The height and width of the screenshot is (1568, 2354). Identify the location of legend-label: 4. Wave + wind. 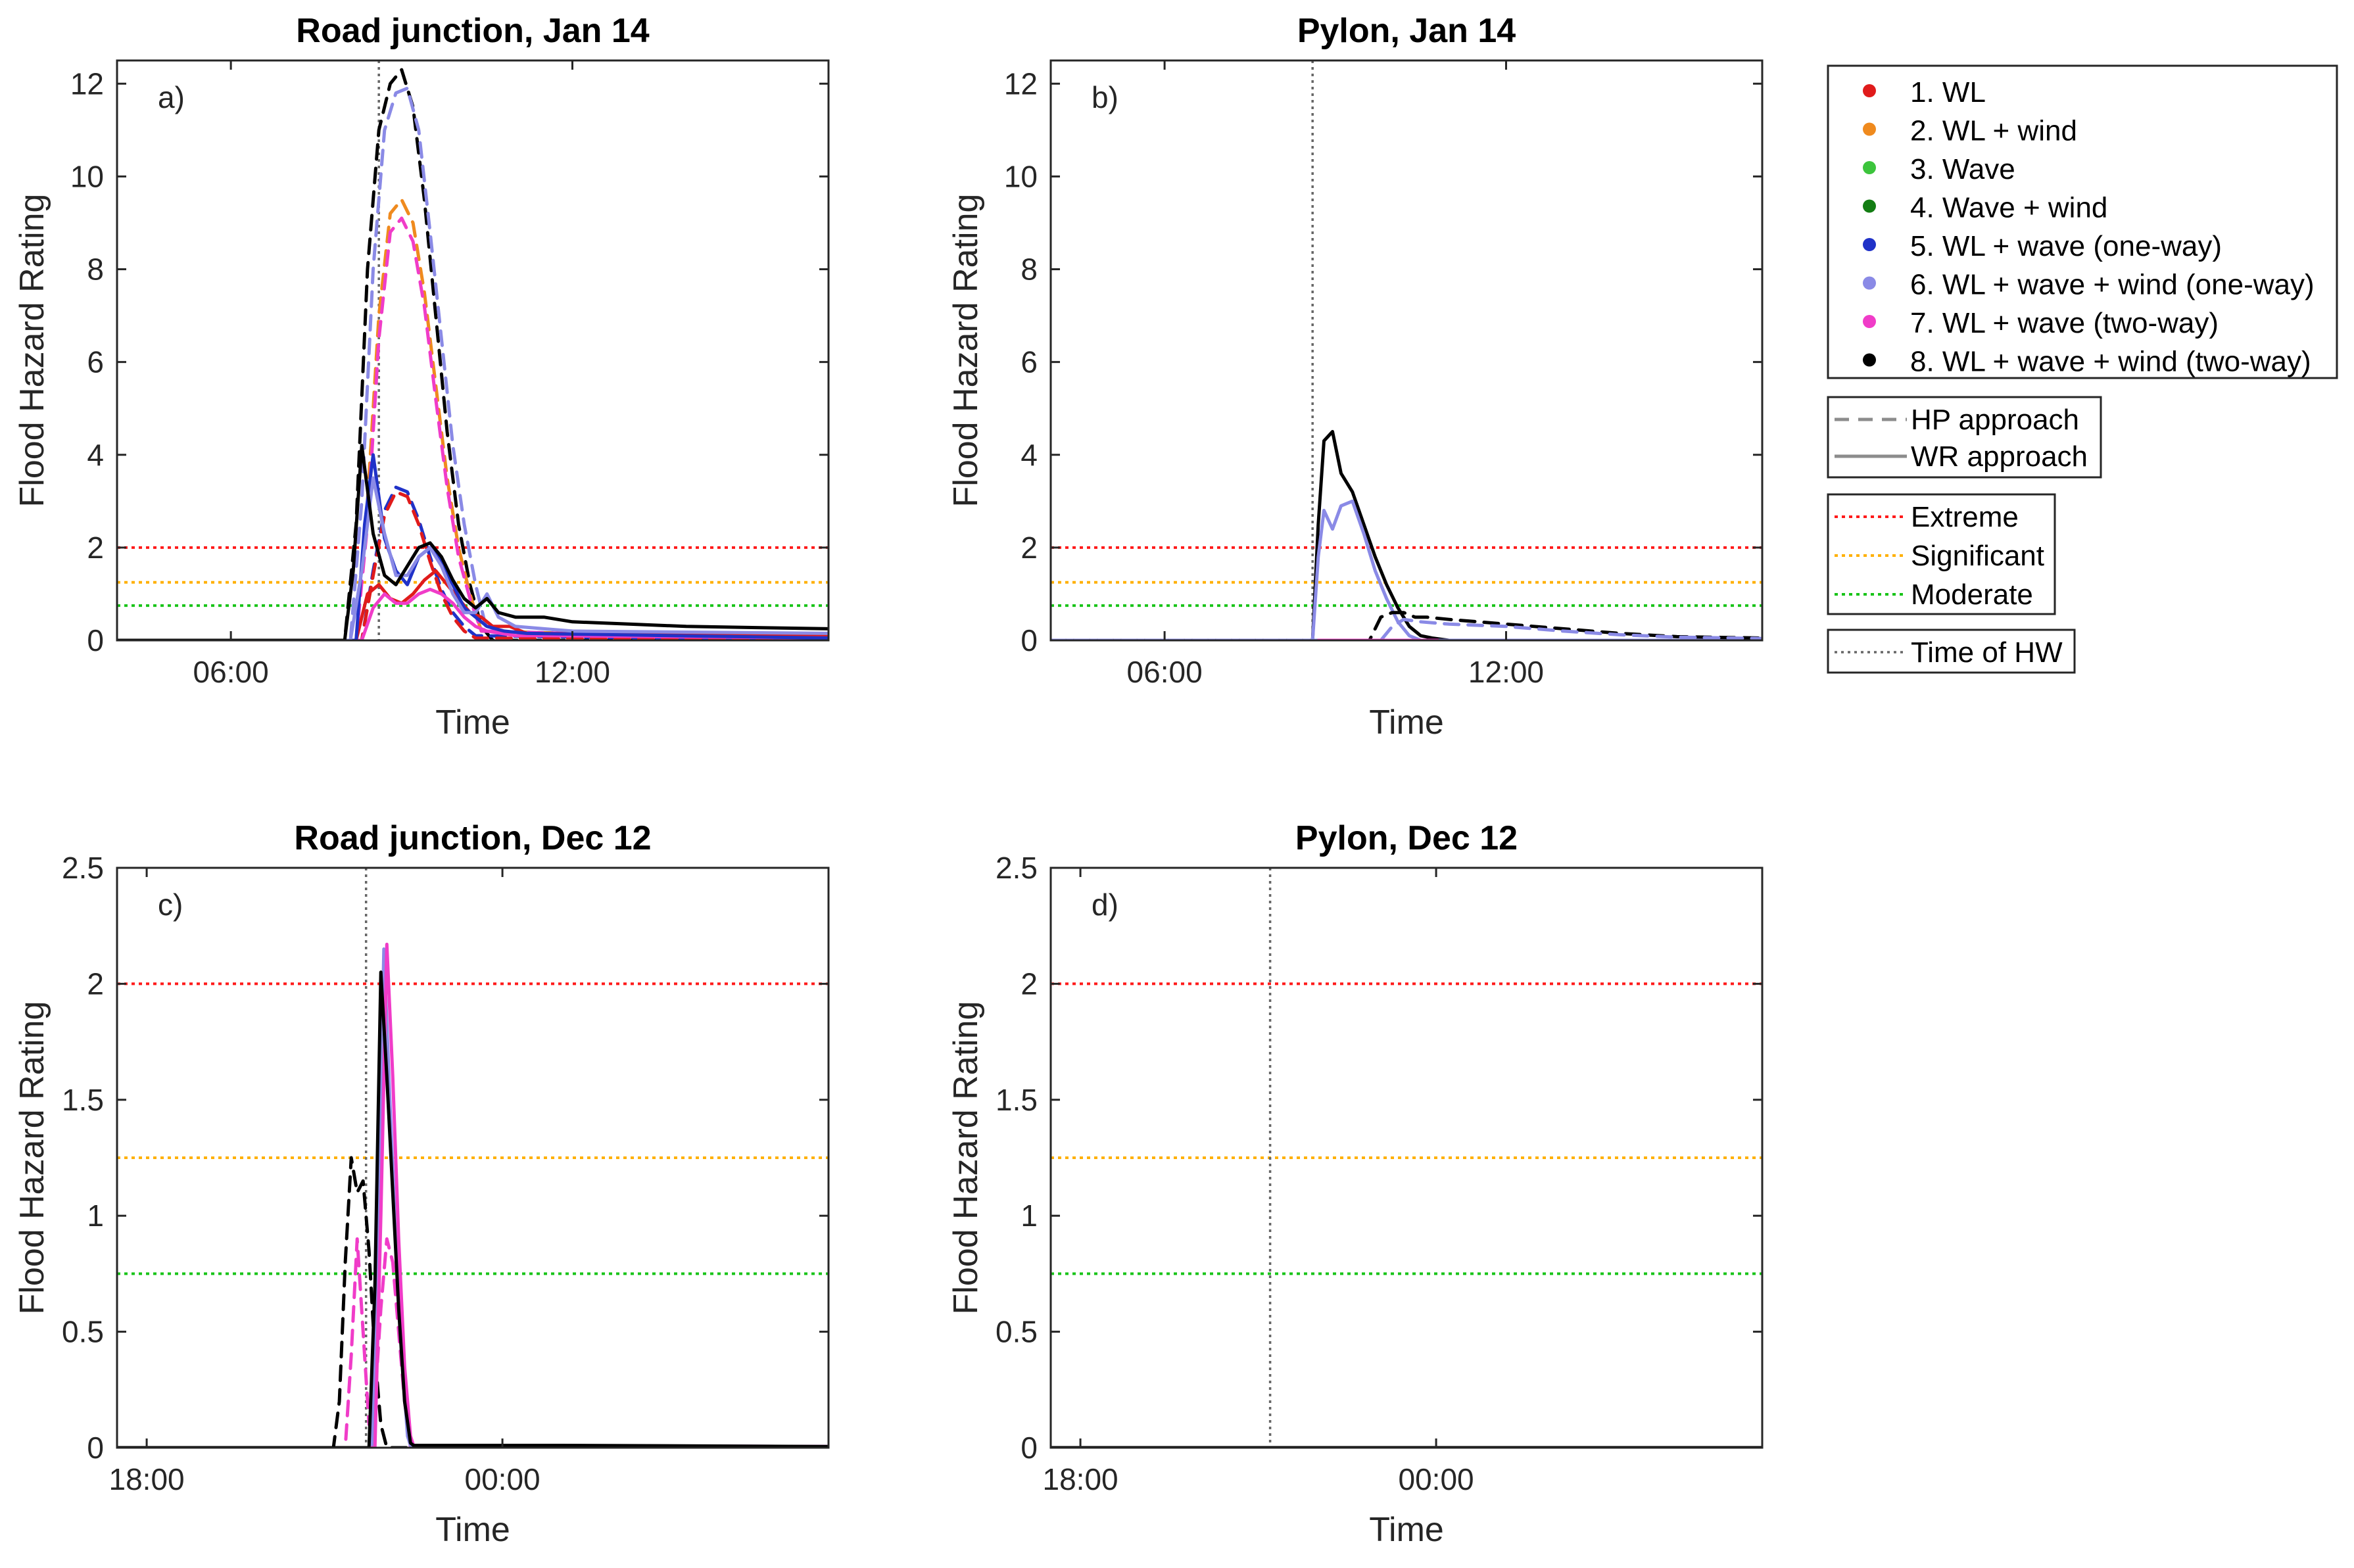
(2008, 208).